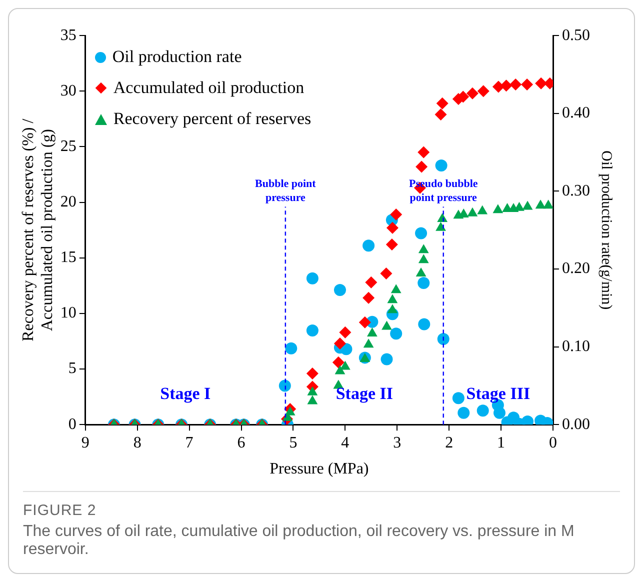 Image resolution: width=643 pixels, height=579 pixels. Describe the element at coordinates (137, 443) in the screenshot. I see `x-tick-label: 8` at that location.